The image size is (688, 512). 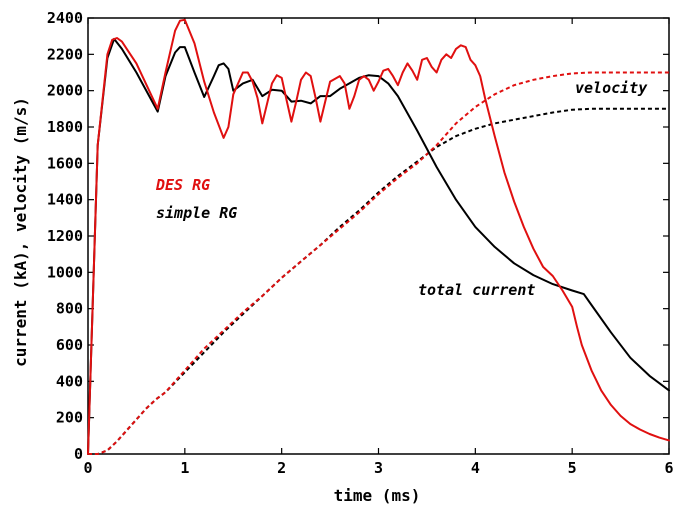 What do you see at coordinates (69, 418) in the screenshot?
I see `y-tick-label: 200` at bounding box center [69, 418].